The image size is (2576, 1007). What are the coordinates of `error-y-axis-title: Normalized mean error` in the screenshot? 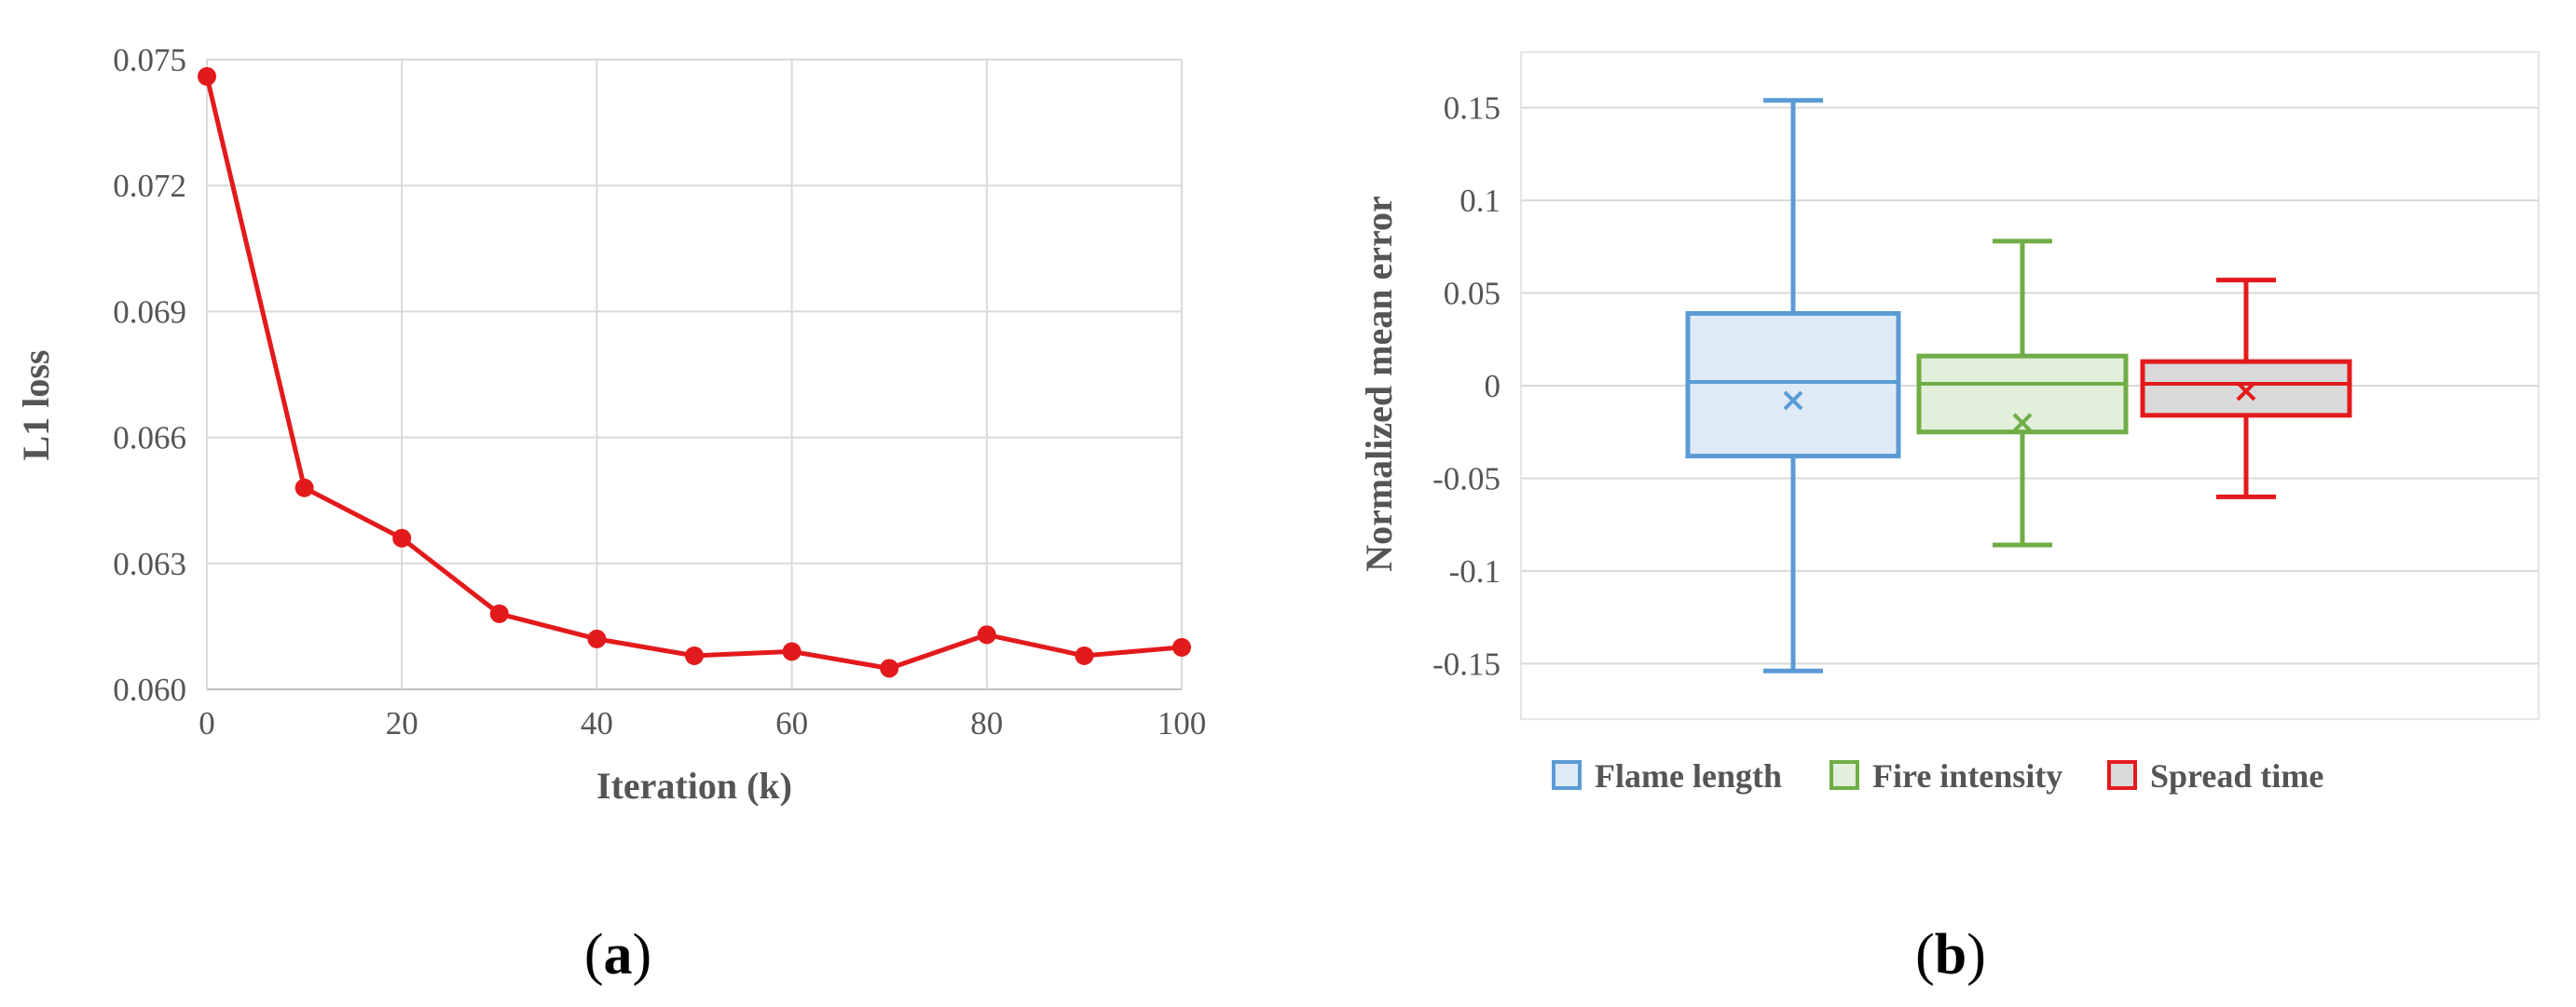 It's located at (1379, 384).